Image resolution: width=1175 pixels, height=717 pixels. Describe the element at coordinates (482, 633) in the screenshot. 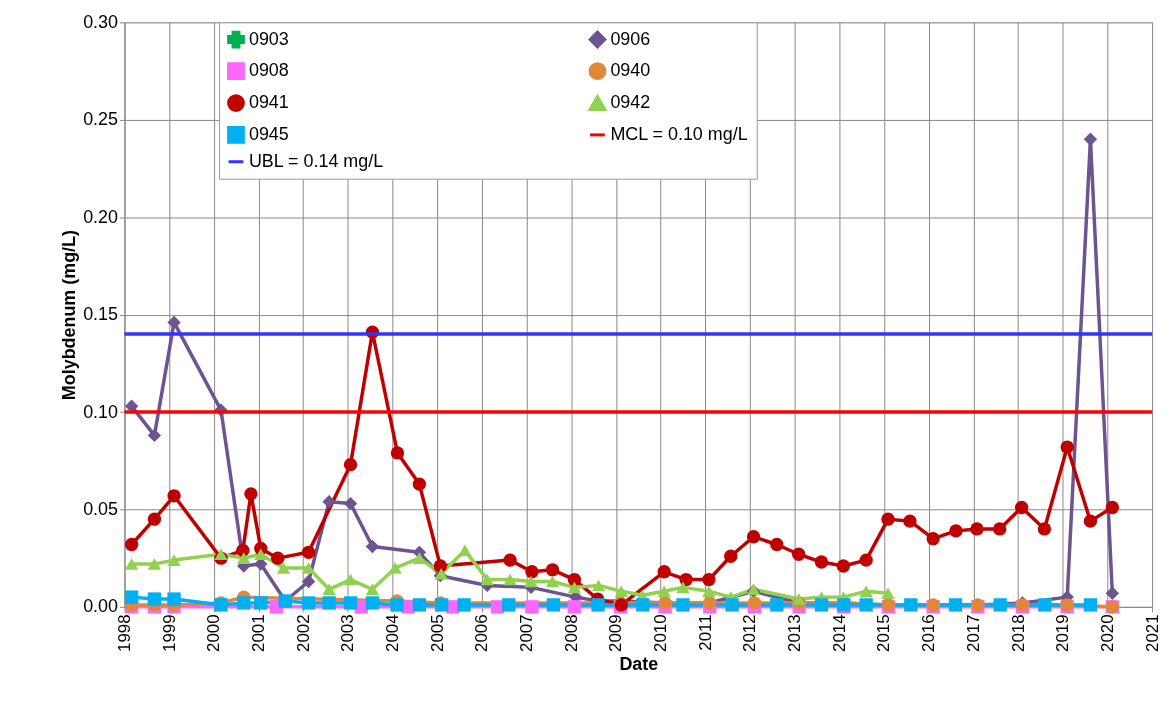

I see `x-tick-label: 2006` at that location.